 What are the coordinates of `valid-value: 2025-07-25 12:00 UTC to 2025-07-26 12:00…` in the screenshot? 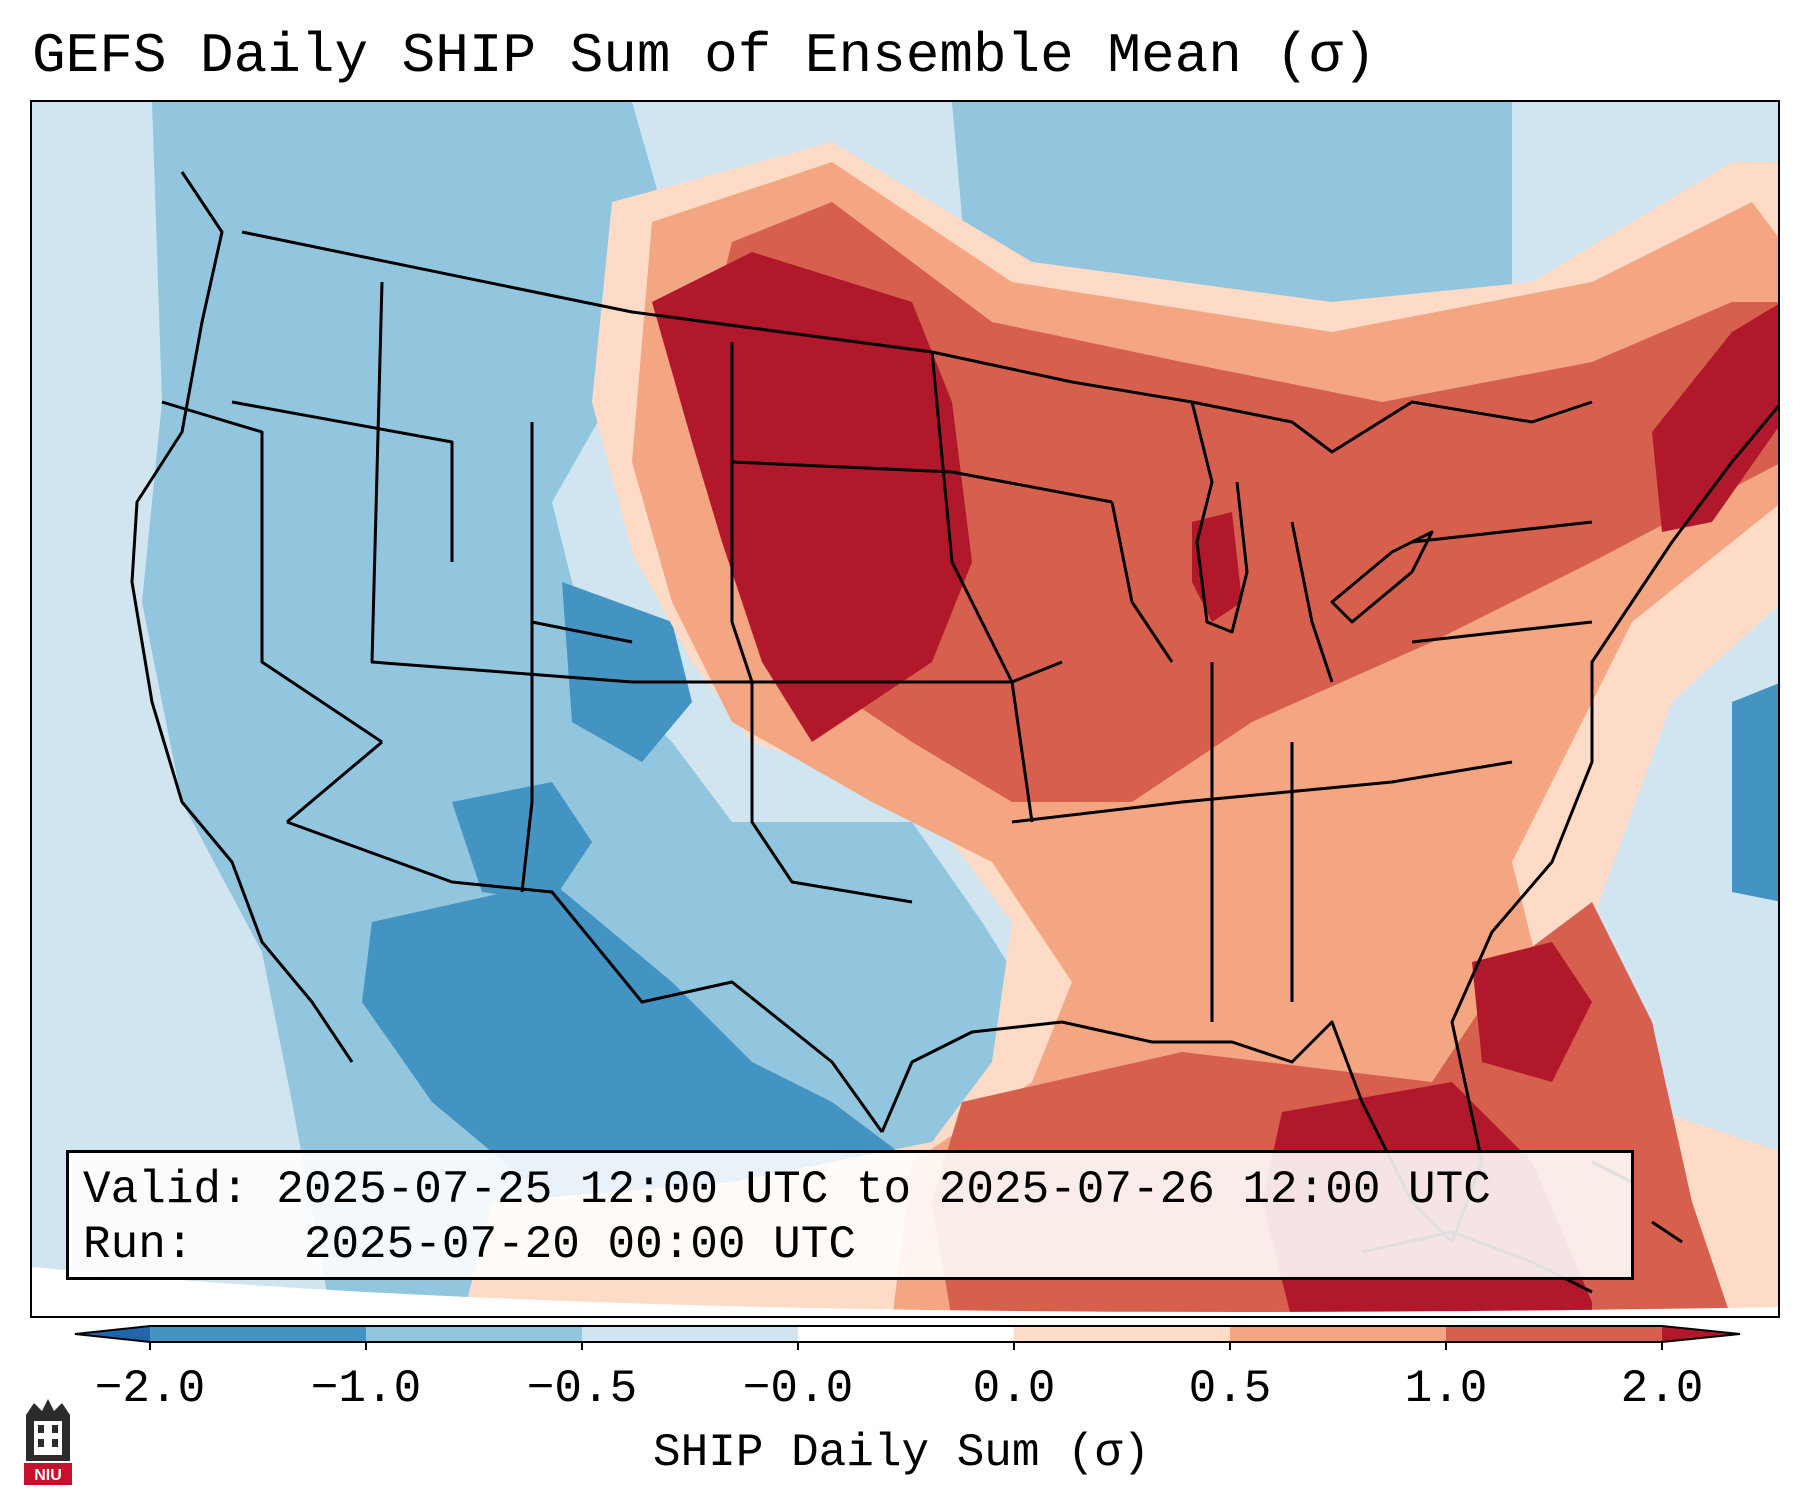 It's located at (883, 1190).